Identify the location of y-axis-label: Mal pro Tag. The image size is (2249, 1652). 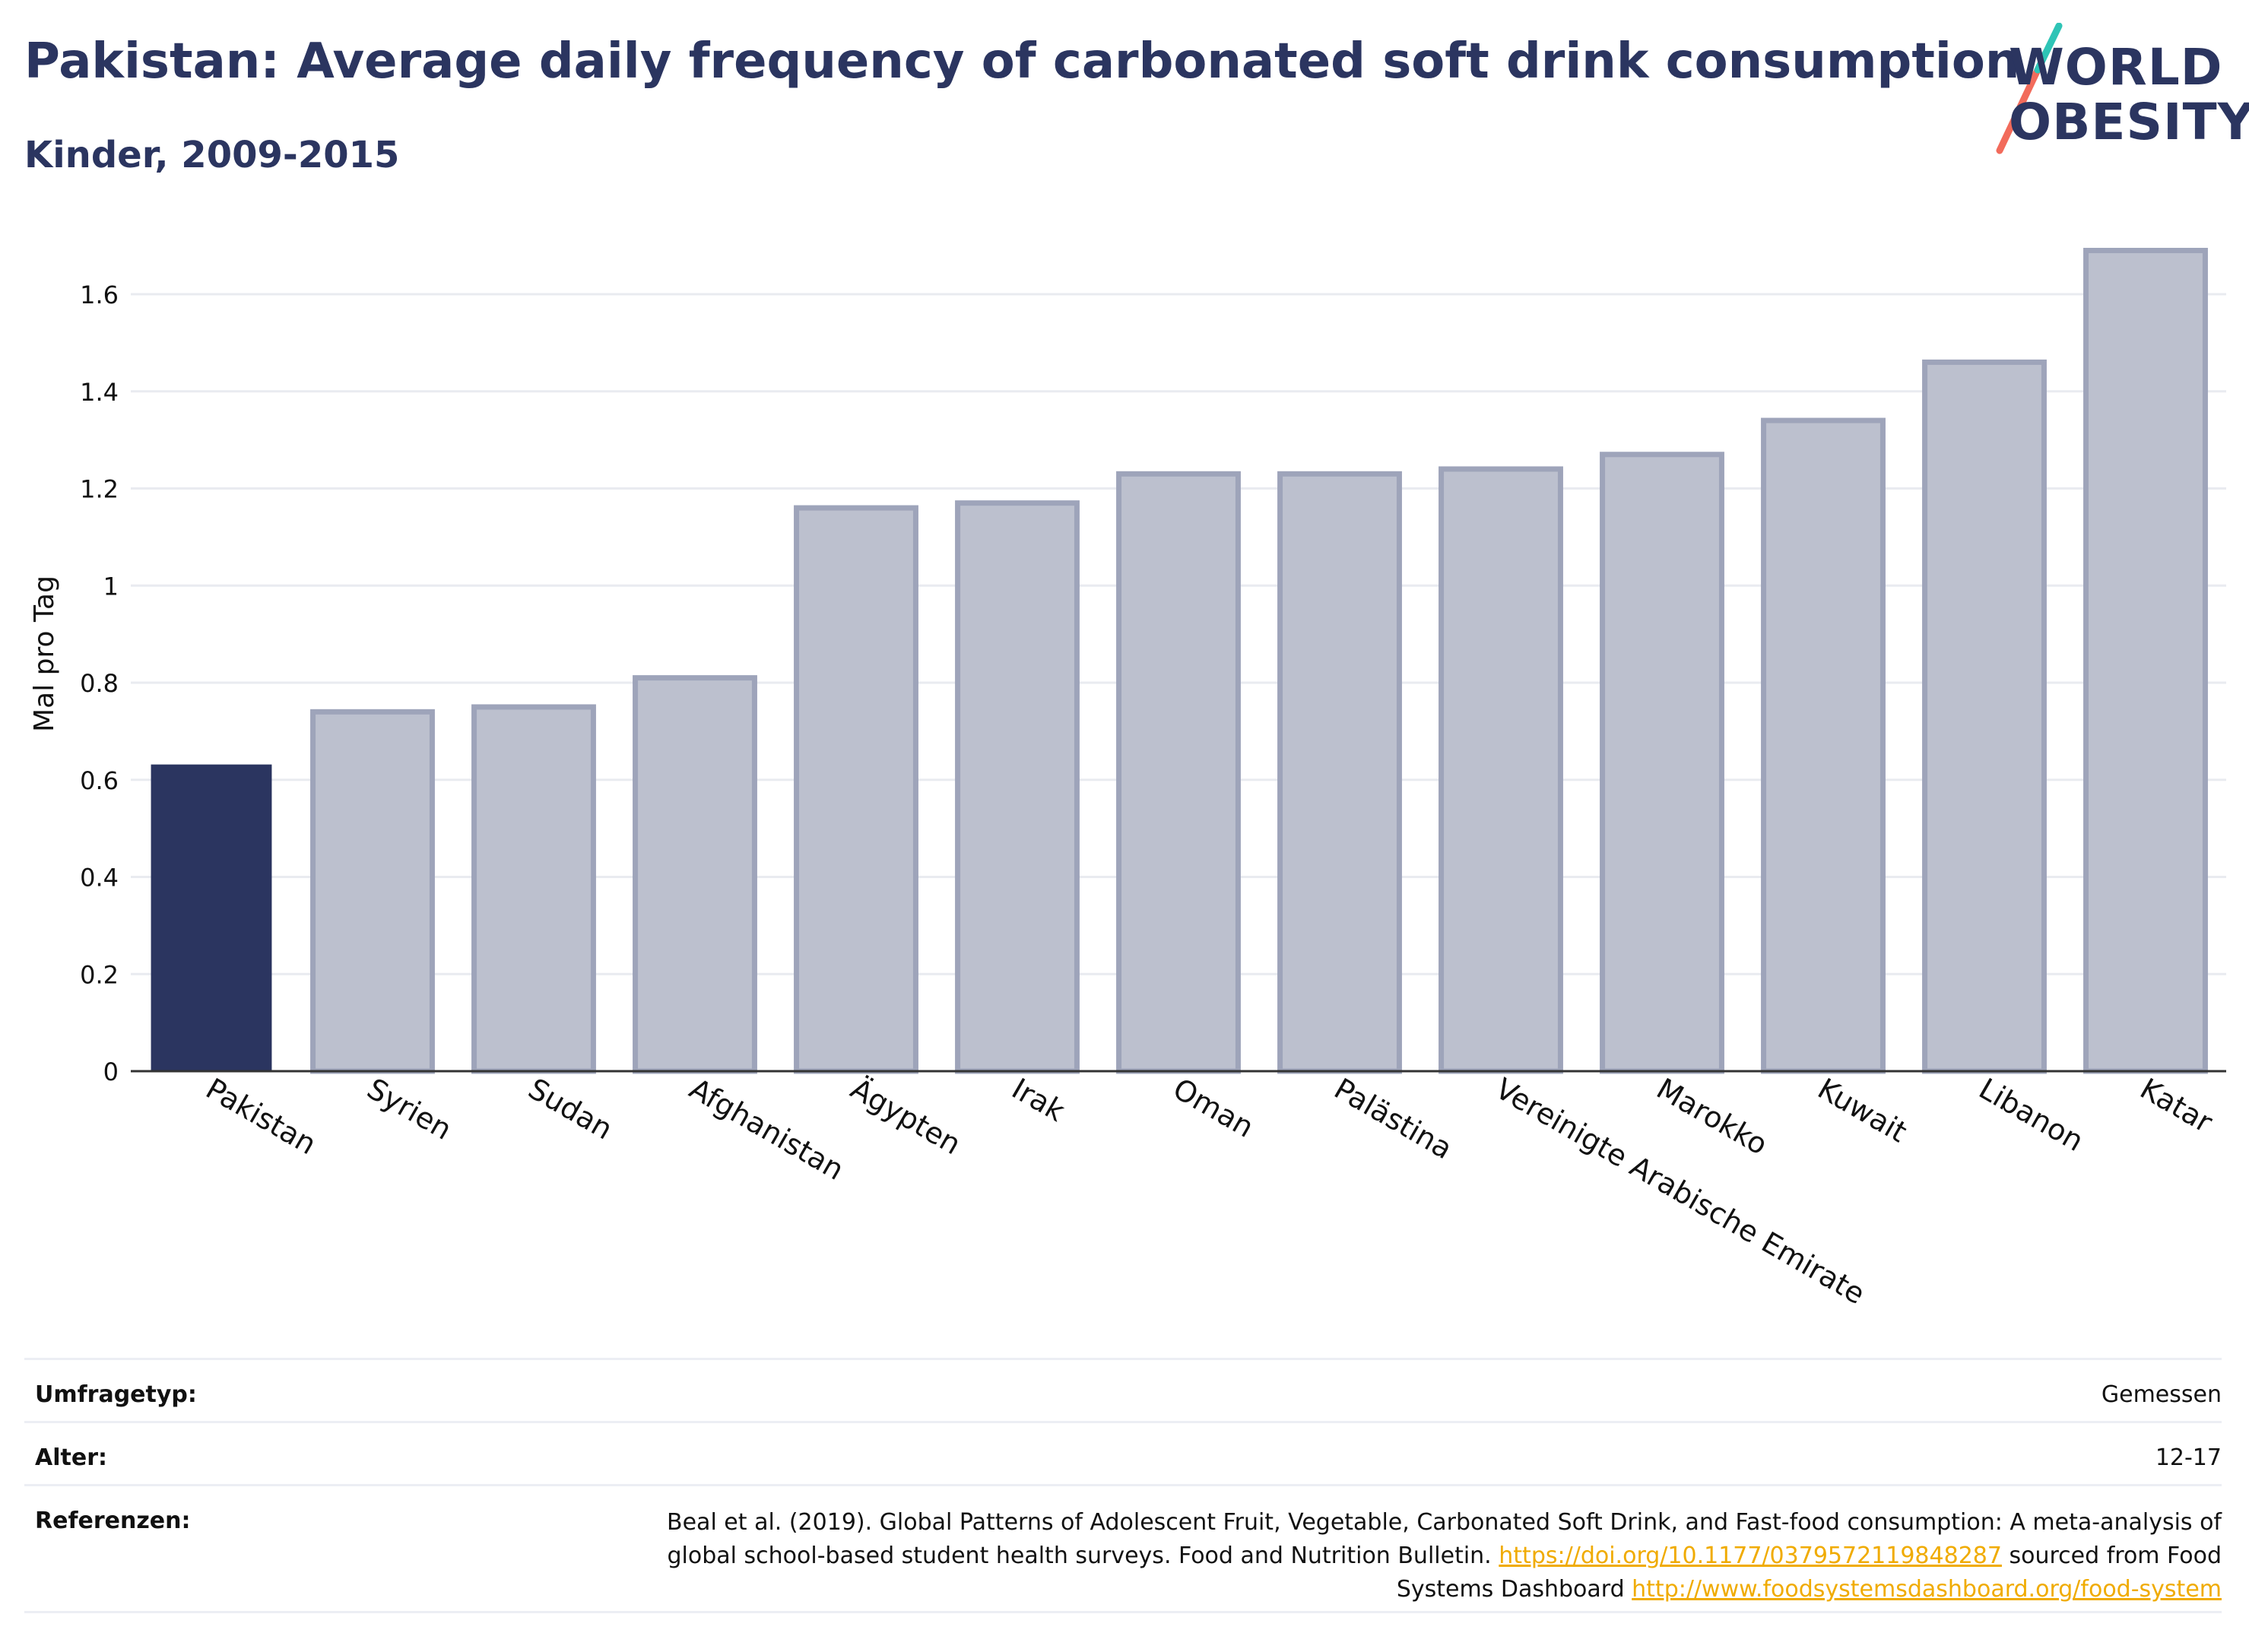
(44, 654).